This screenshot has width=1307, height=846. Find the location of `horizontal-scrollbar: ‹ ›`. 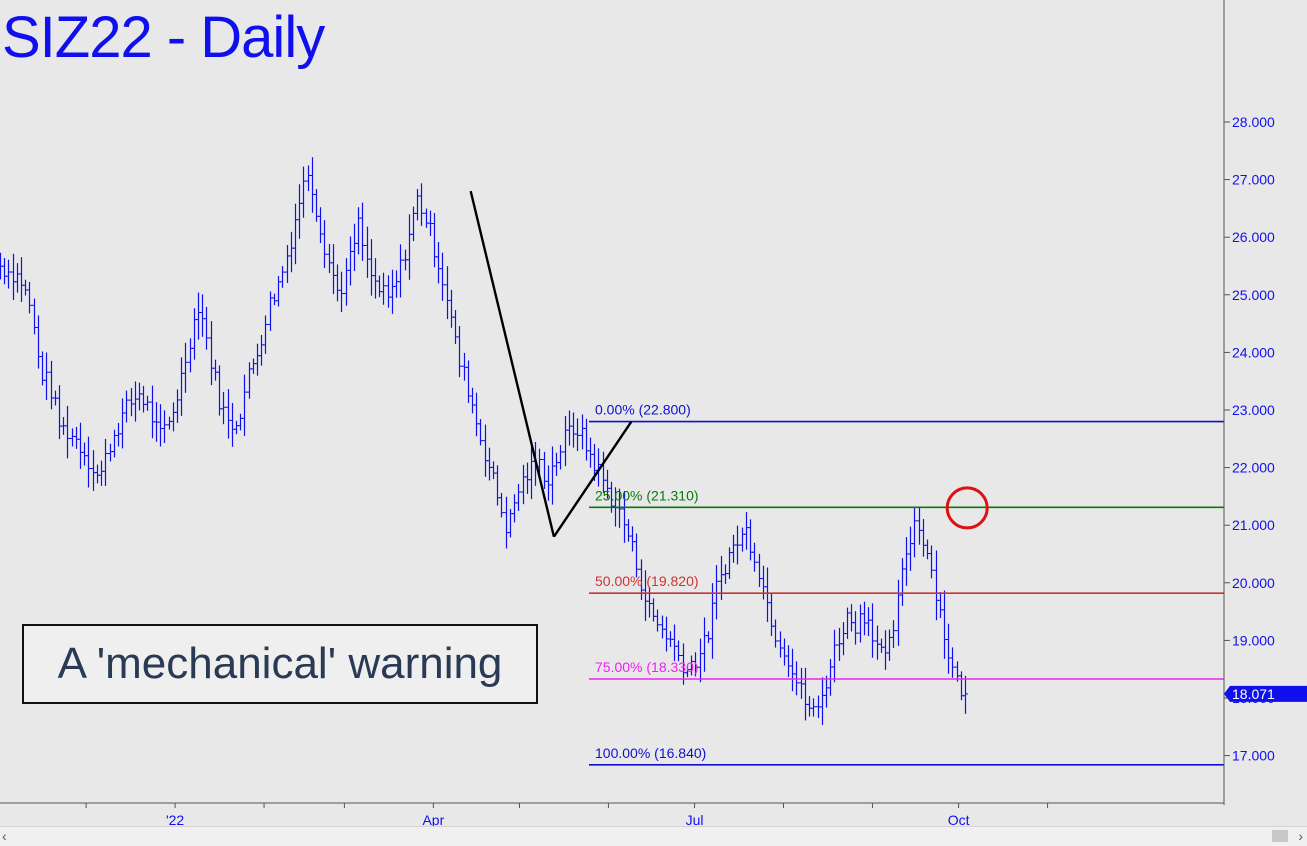

horizontal-scrollbar: ‹ › is located at coordinates (653, 836).